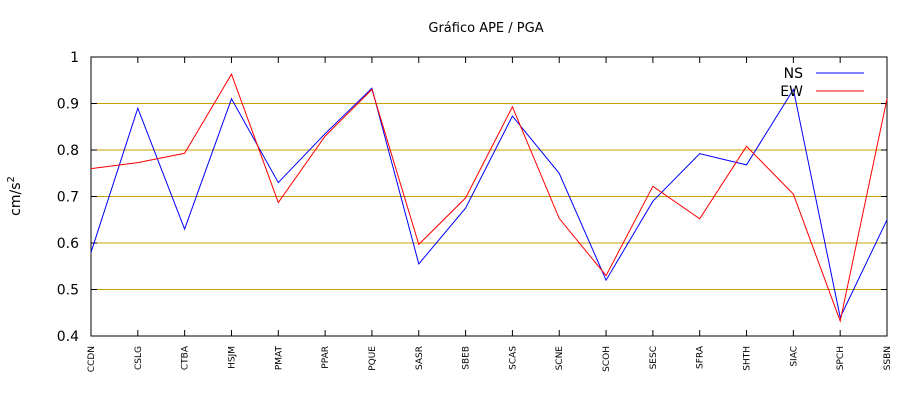 The image size is (920, 400). Describe the element at coordinates (232, 357) in the screenshot. I see `x-tick-label: HSJM` at that location.